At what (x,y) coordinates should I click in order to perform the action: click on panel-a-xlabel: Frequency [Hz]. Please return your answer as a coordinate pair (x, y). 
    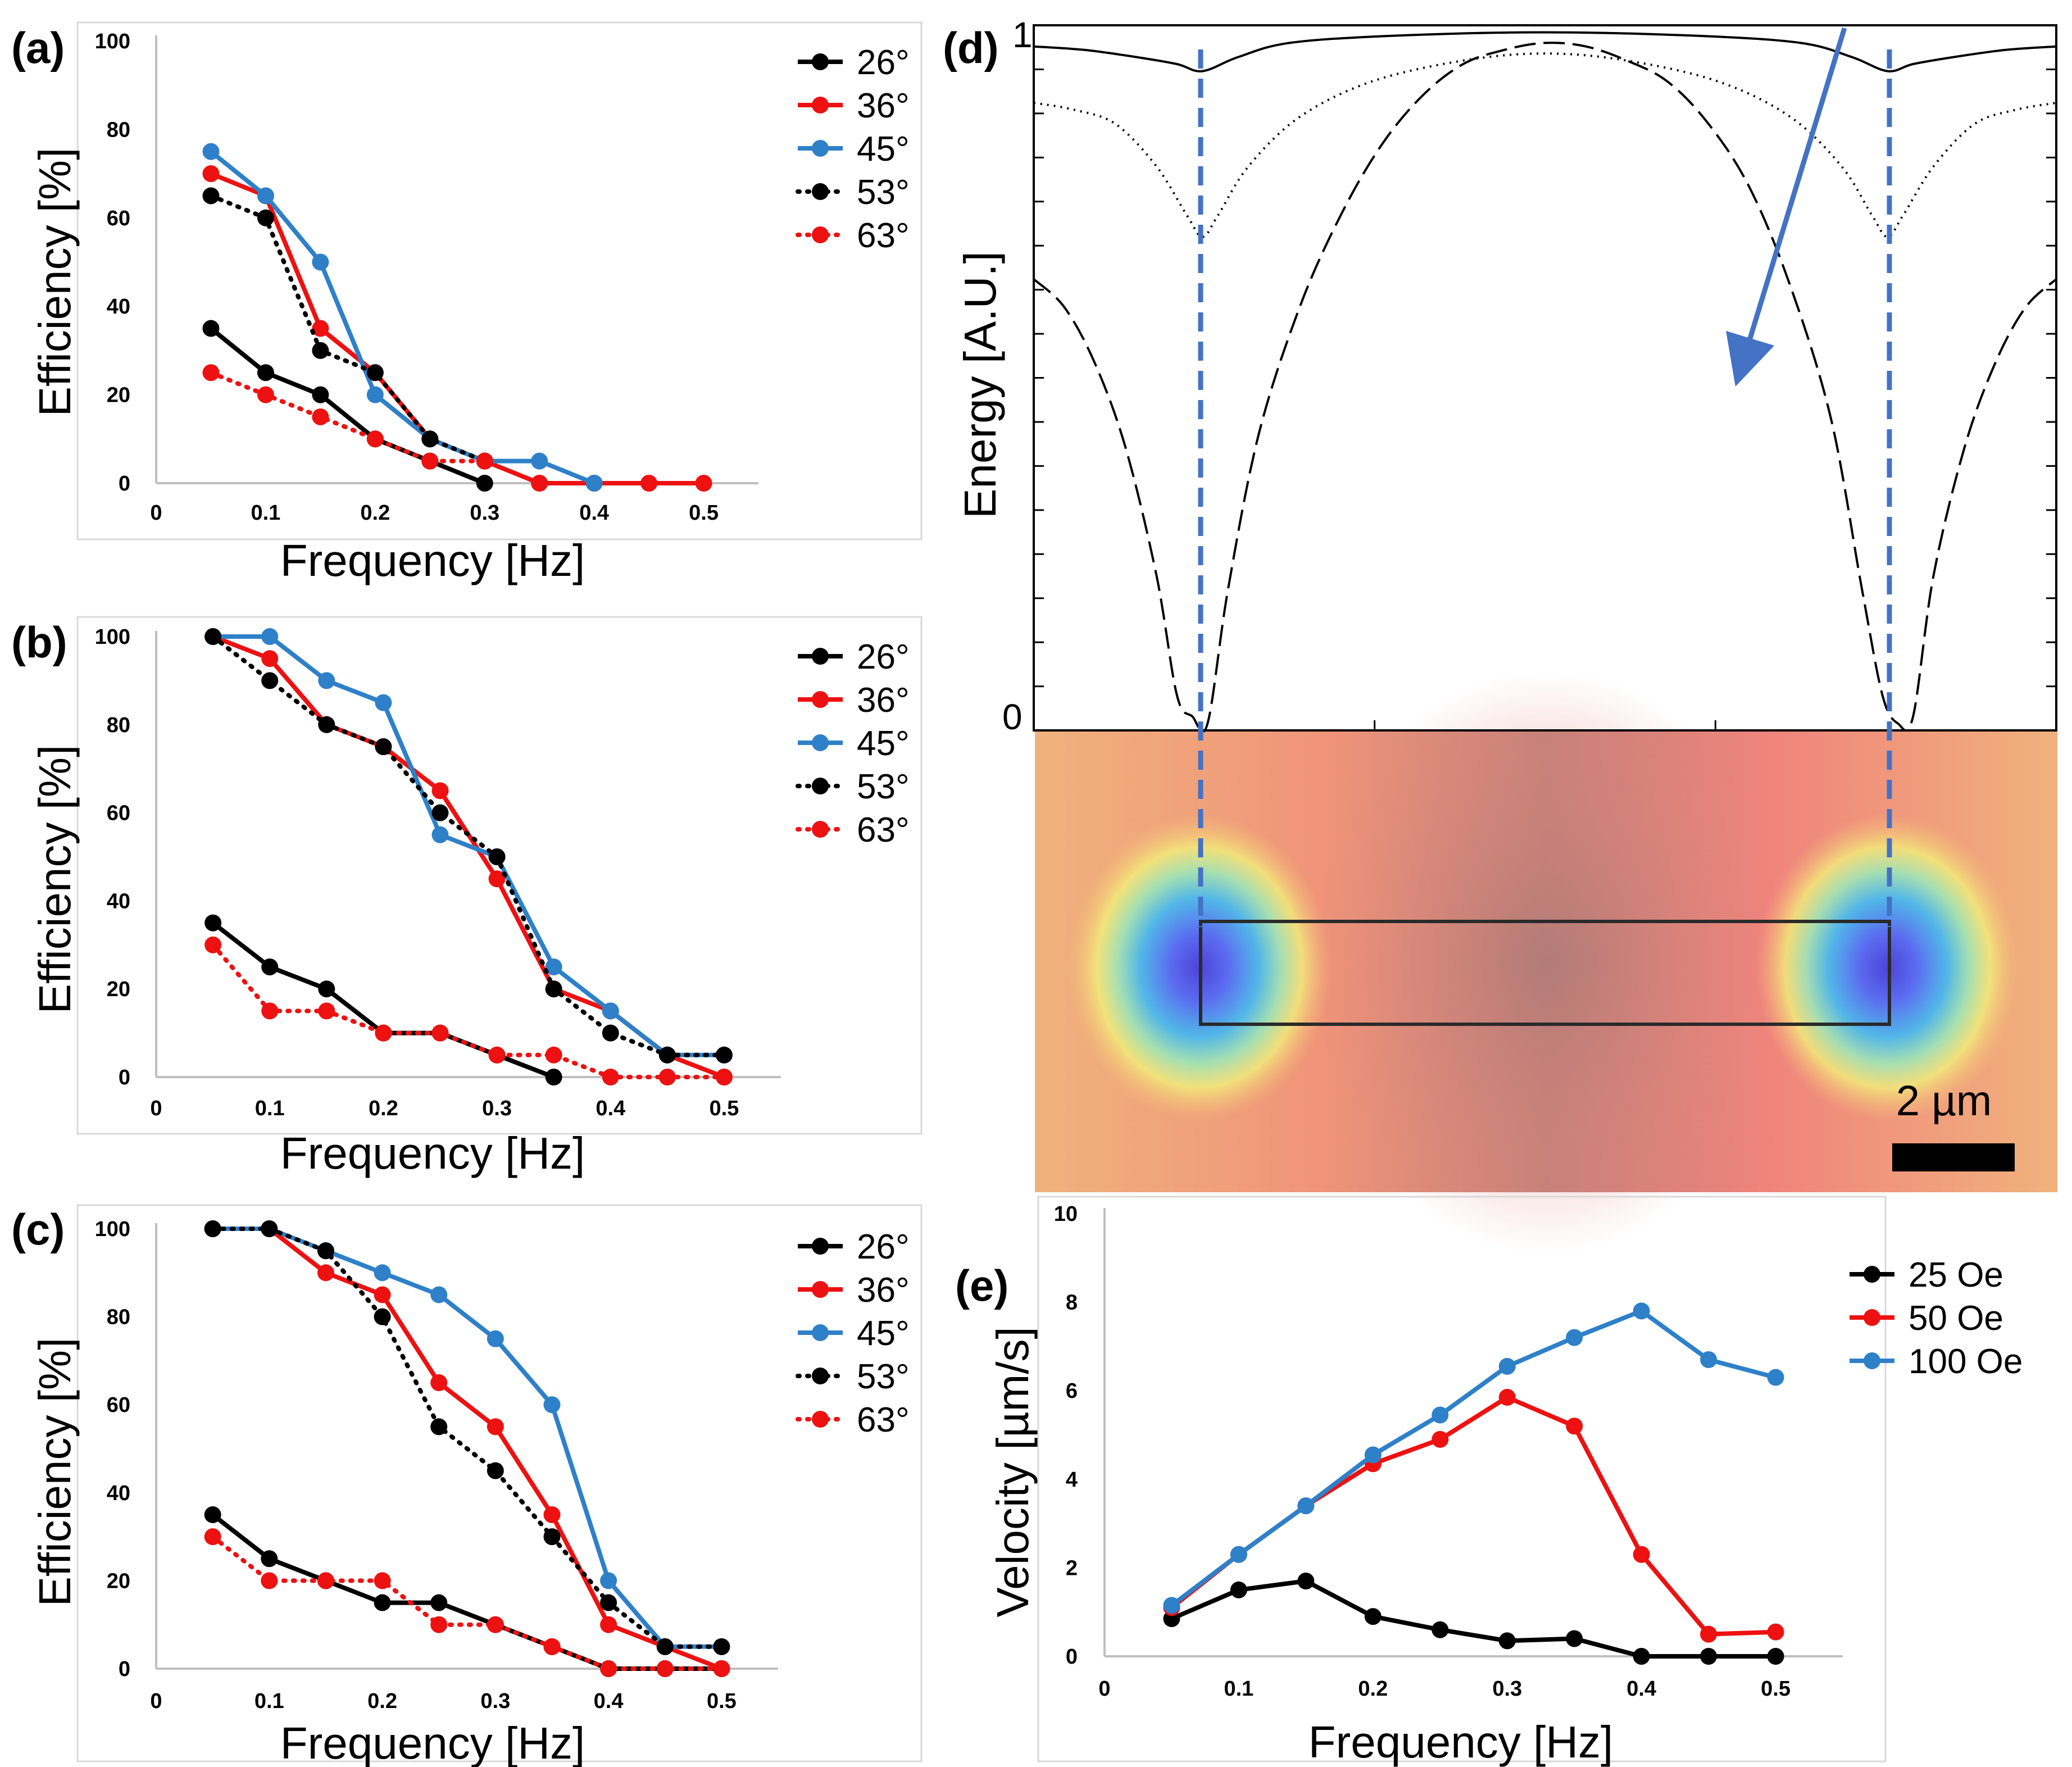
    Looking at the image, I should click on (433, 560).